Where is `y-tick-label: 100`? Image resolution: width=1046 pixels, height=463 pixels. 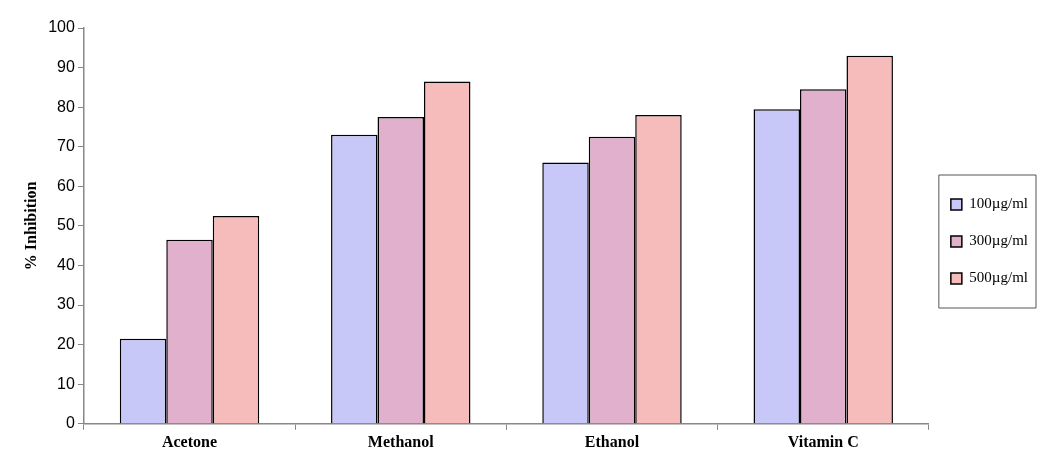
y-tick-label: 100 is located at coordinates (61, 27).